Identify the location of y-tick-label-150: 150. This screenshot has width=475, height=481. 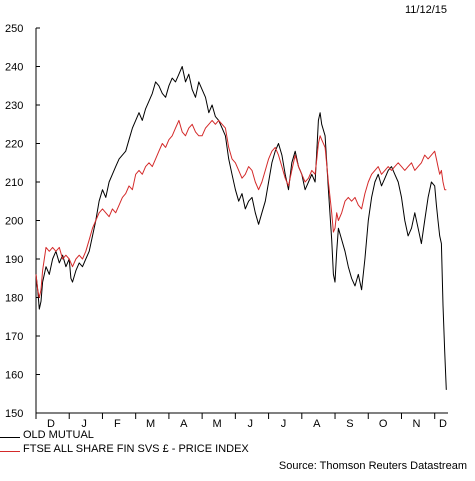
(14, 414).